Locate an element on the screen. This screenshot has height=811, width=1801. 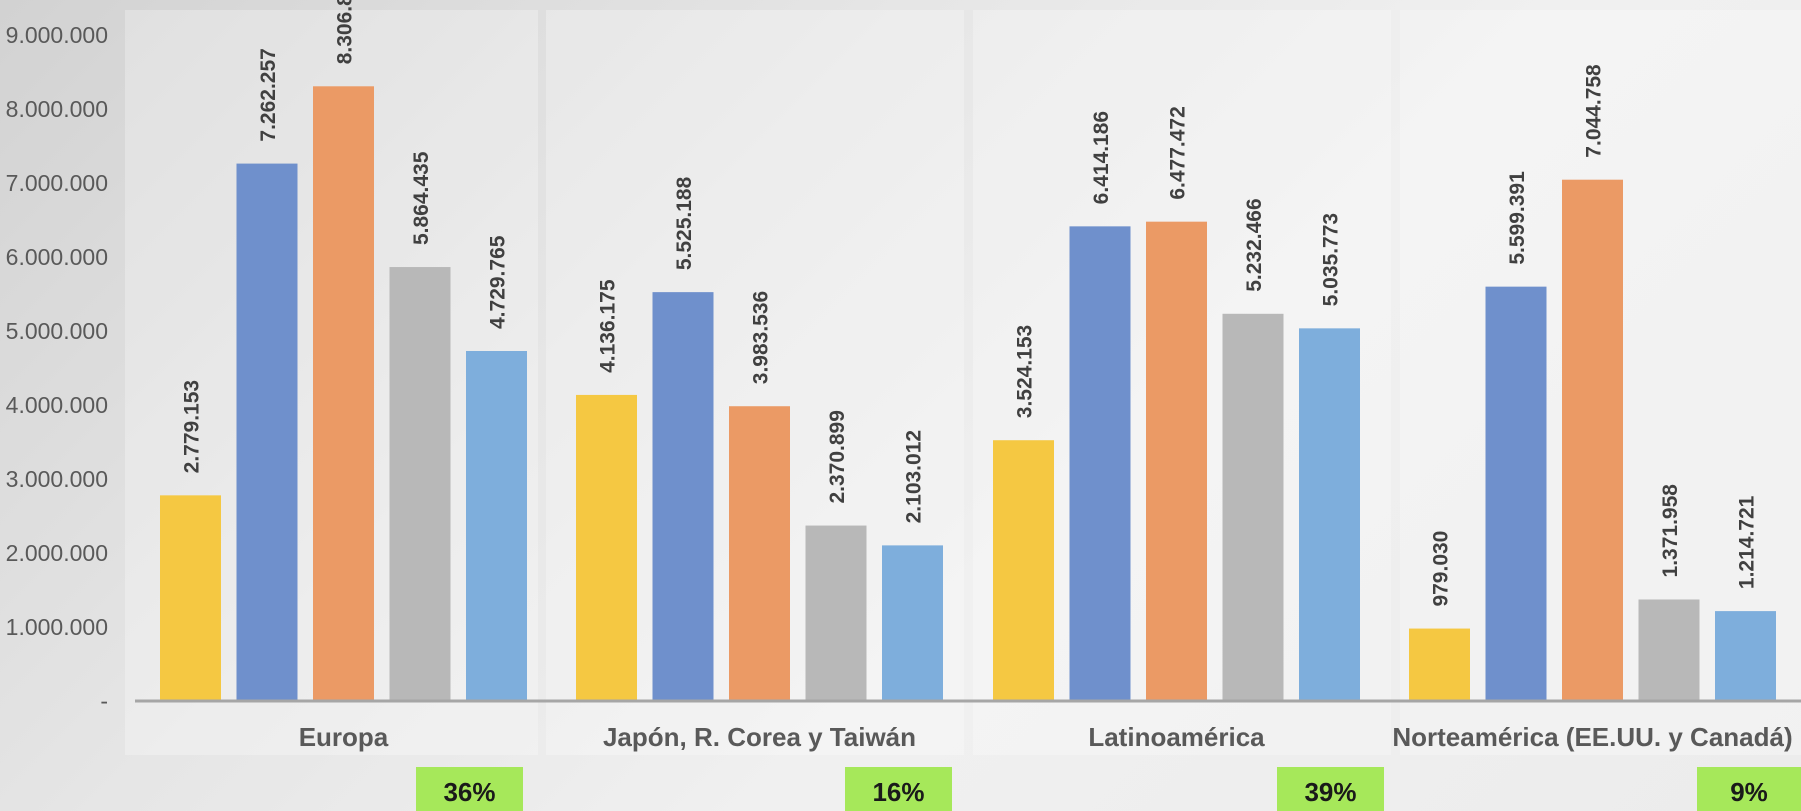
y-tick-label: 6.000.000 is located at coordinates (57, 257).